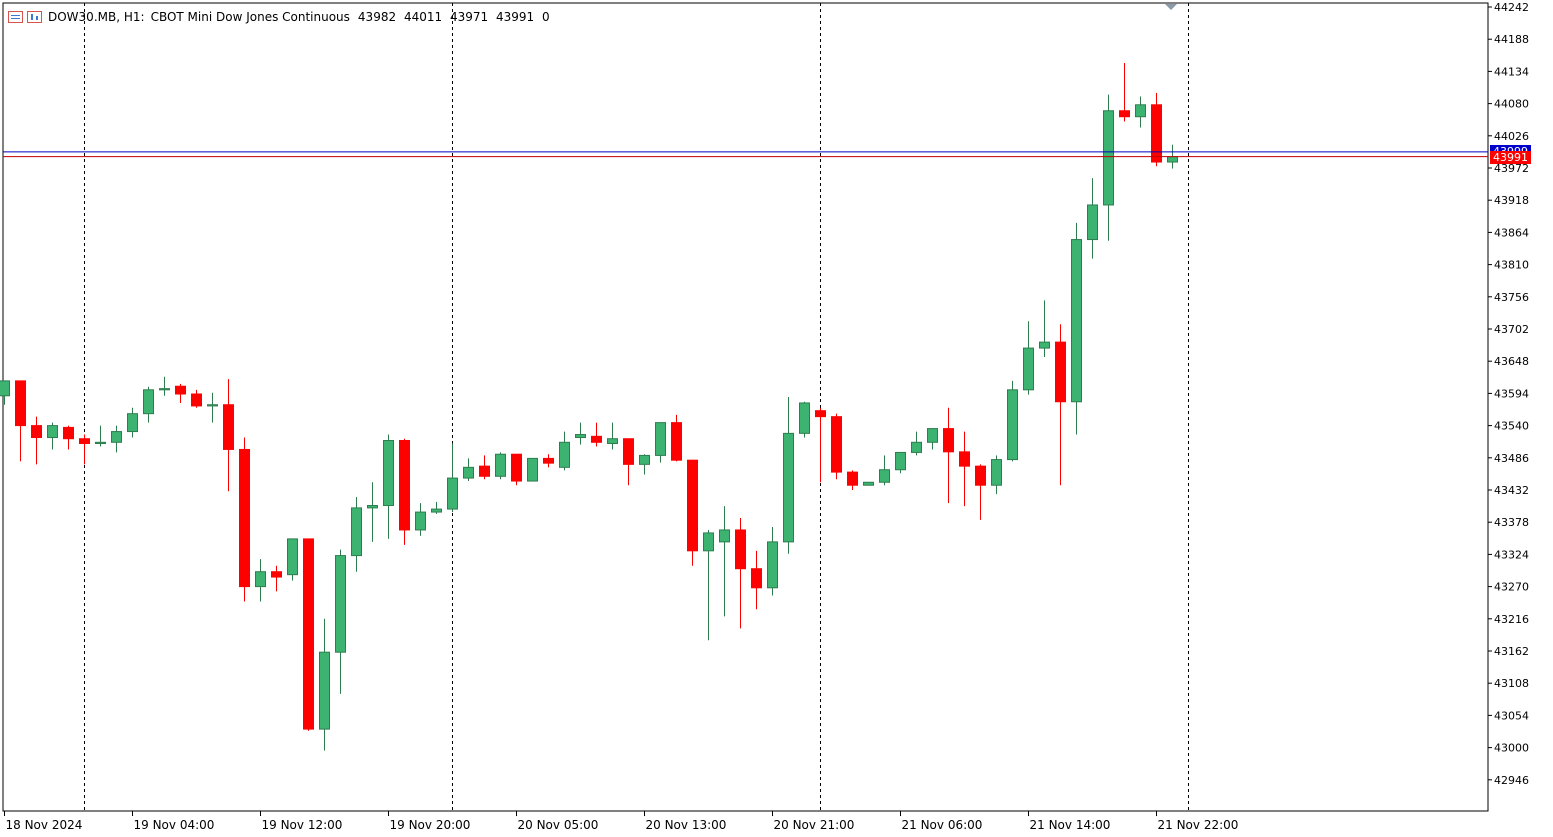  What do you see at coordinates (1511, 748) in the screenshot?
I see `y-tick-label: 43000` at bounding box center [1511, 748].